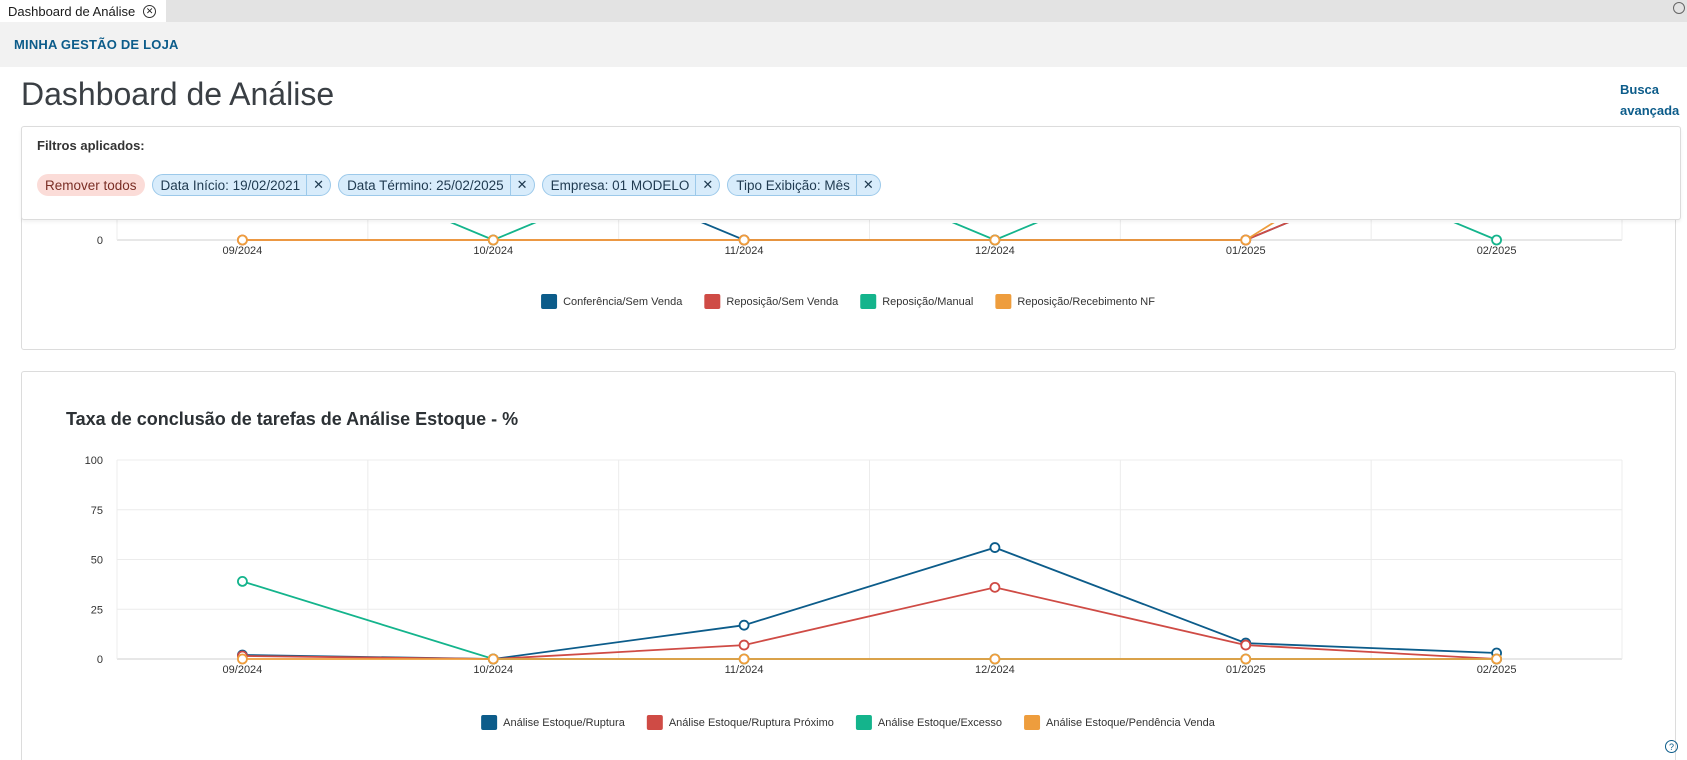 The width and height of the screenshot is (1687, 760). I want to click on advanced-search-link: Busca avançada, so click(1650, 100).